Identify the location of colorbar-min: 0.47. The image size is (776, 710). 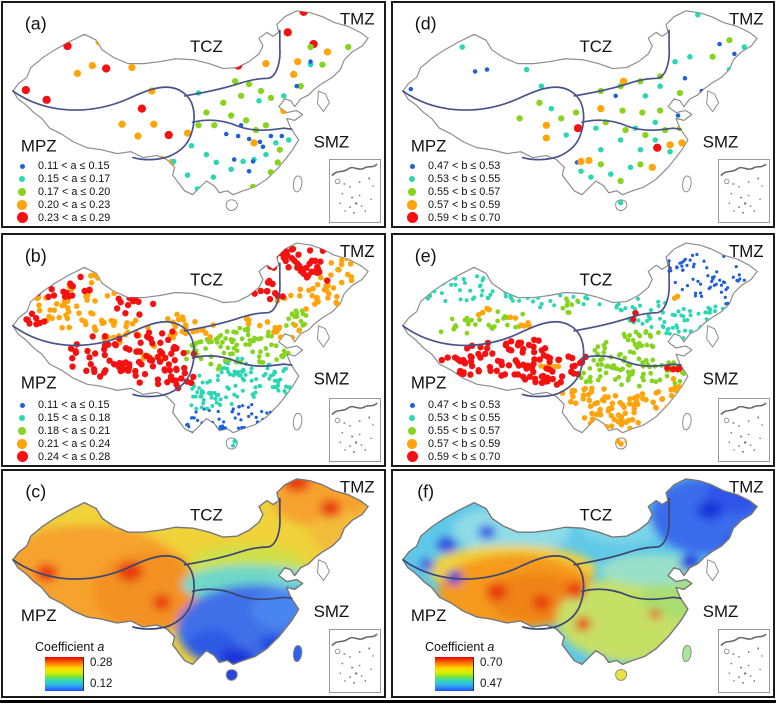
(491, 683).